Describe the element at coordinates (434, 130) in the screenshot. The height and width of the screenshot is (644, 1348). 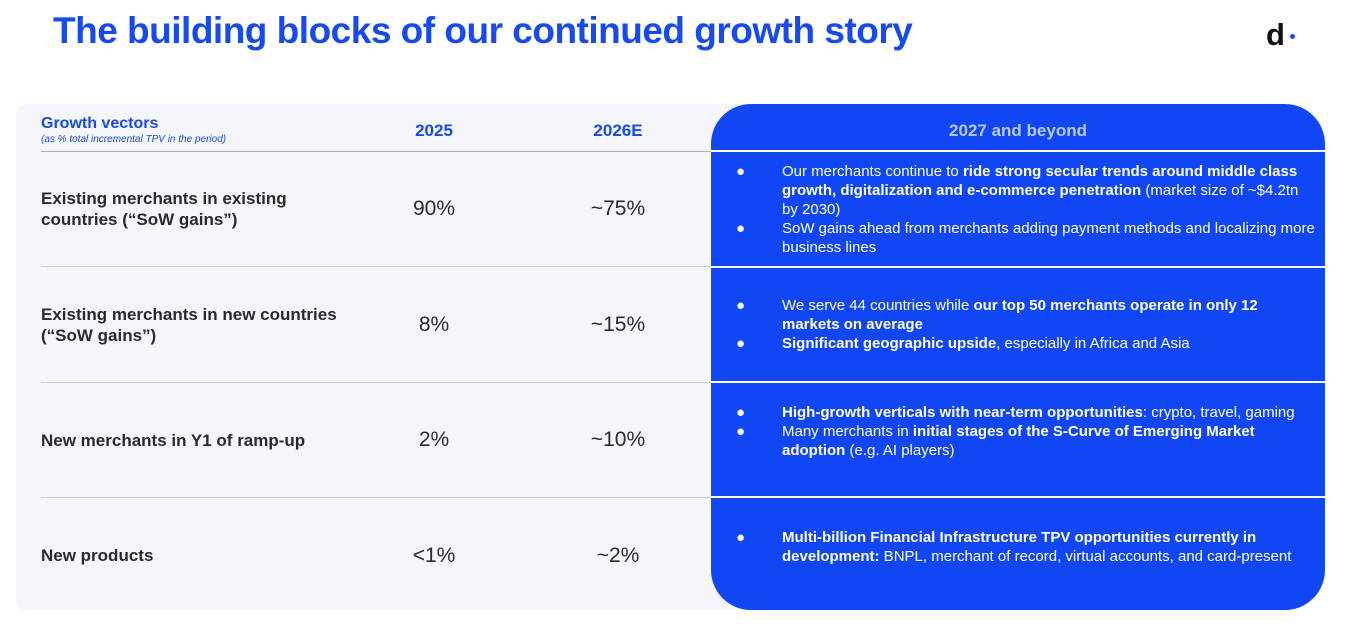
I see `column-header-2025: 2025` at that location.